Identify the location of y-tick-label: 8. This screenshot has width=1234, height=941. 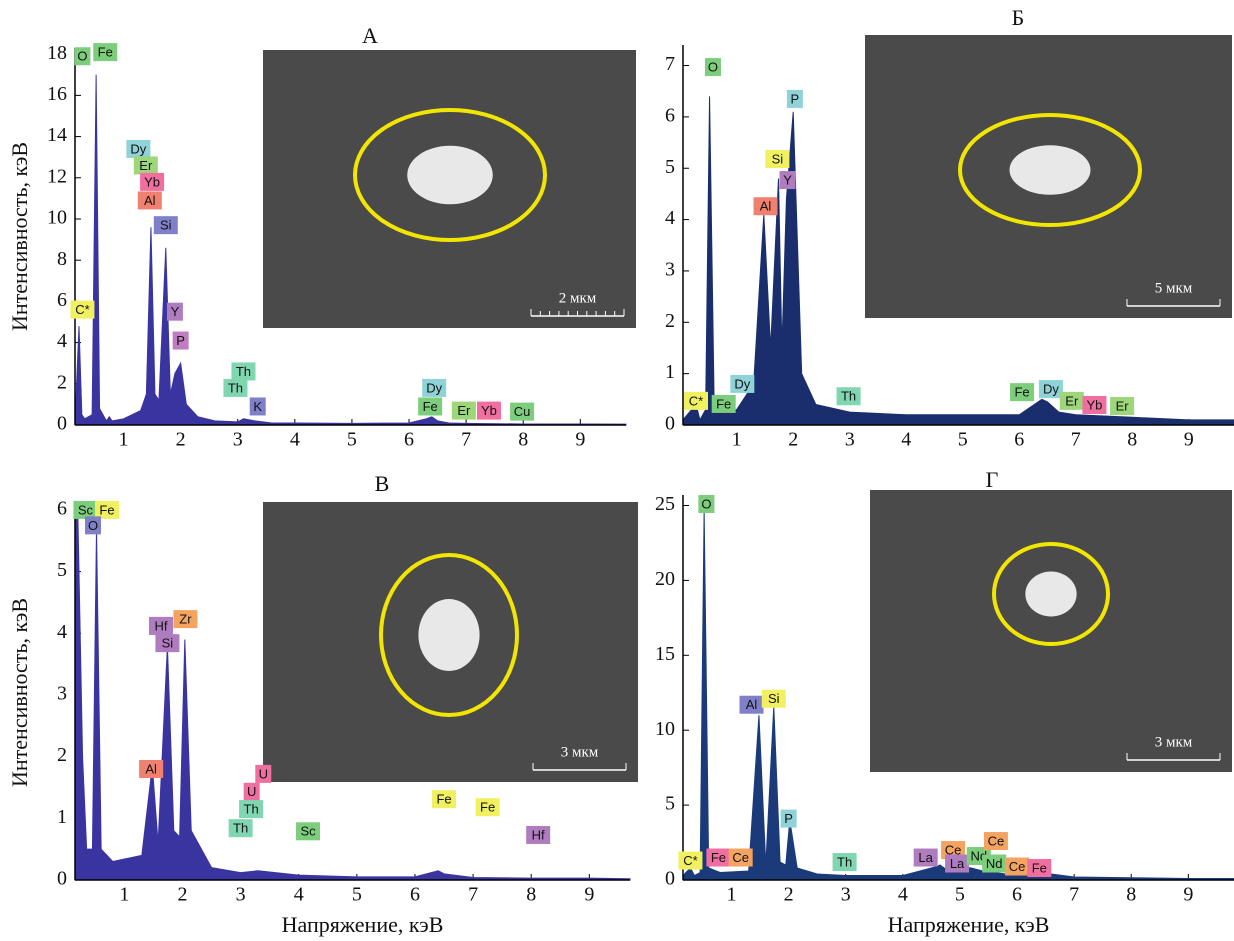
(62, 259).